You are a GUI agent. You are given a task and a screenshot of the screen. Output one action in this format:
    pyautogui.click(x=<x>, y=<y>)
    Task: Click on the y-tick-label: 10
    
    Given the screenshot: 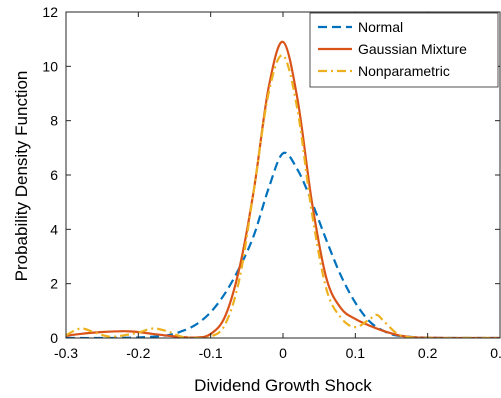 What is the action you would take?
    pyautogui.click(x=50, y=66)
    